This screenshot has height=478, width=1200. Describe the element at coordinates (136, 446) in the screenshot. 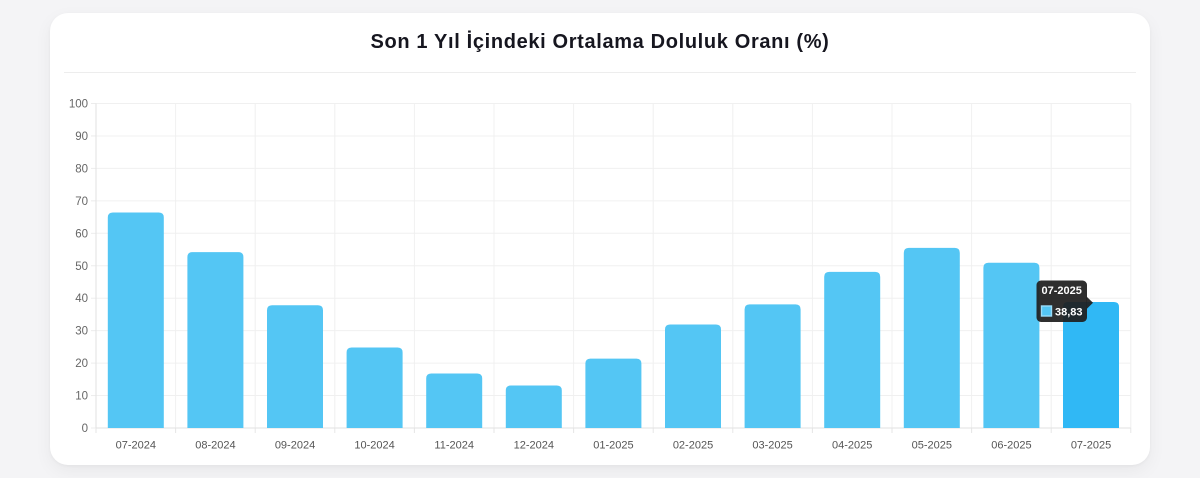

I see `svg-text: 07-2024` at that location.